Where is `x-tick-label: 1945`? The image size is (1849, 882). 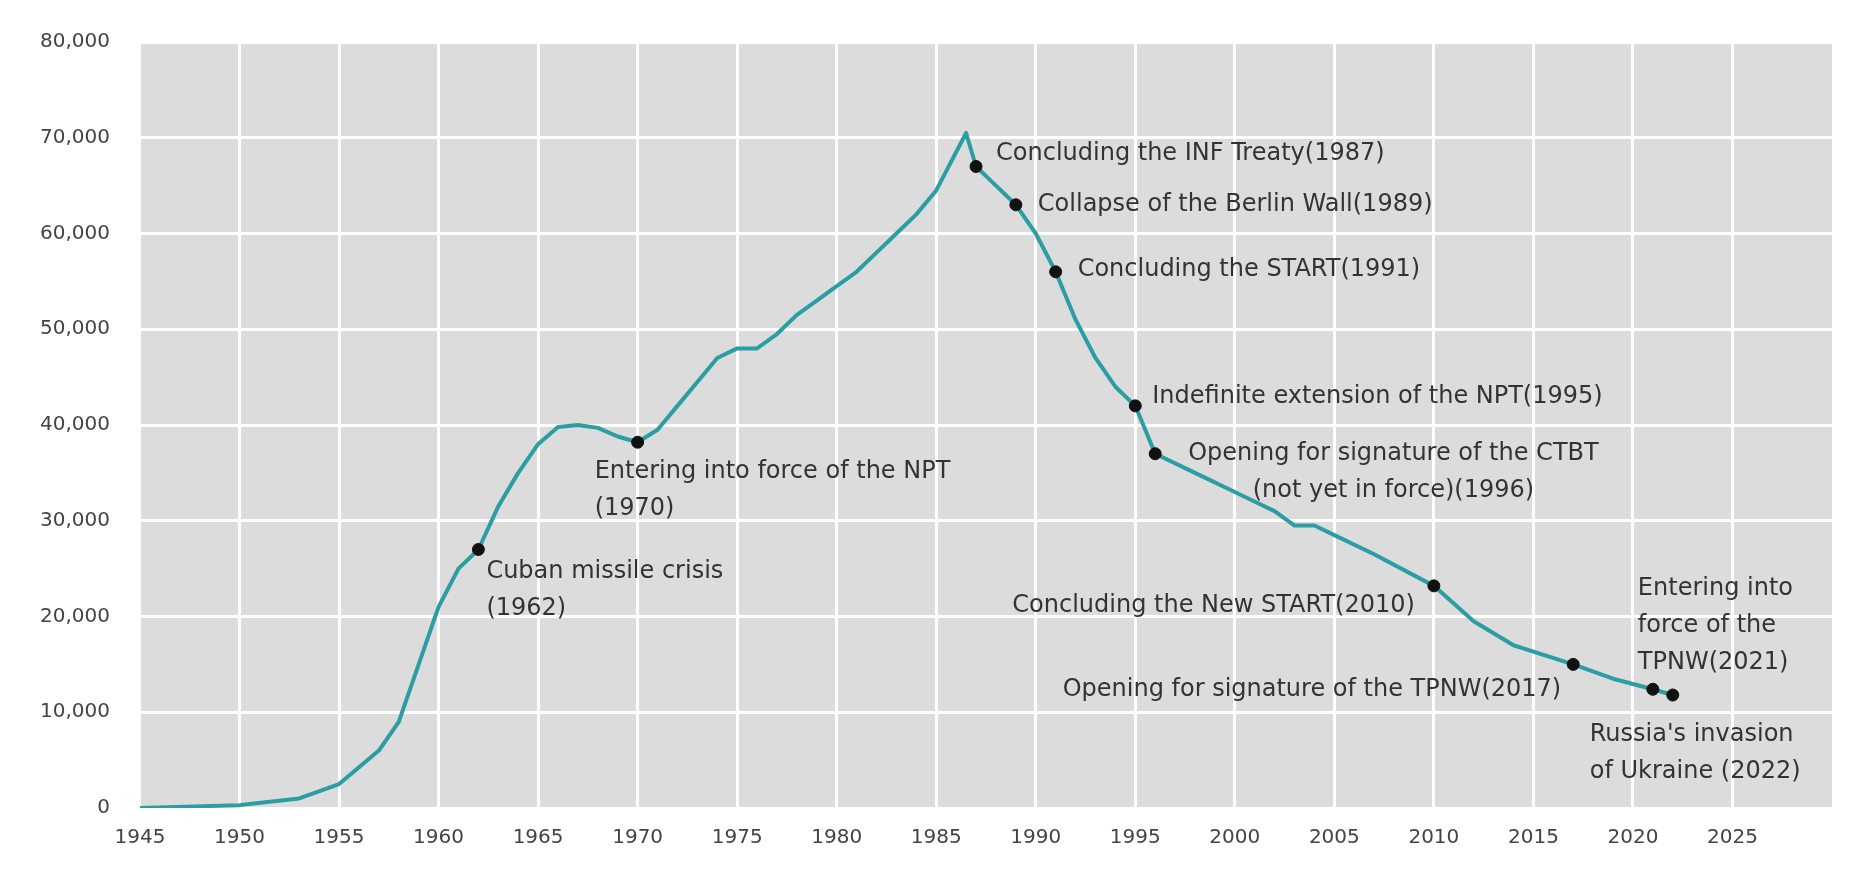 x-tick-label: 1945 is located at coordinates (140, 836).